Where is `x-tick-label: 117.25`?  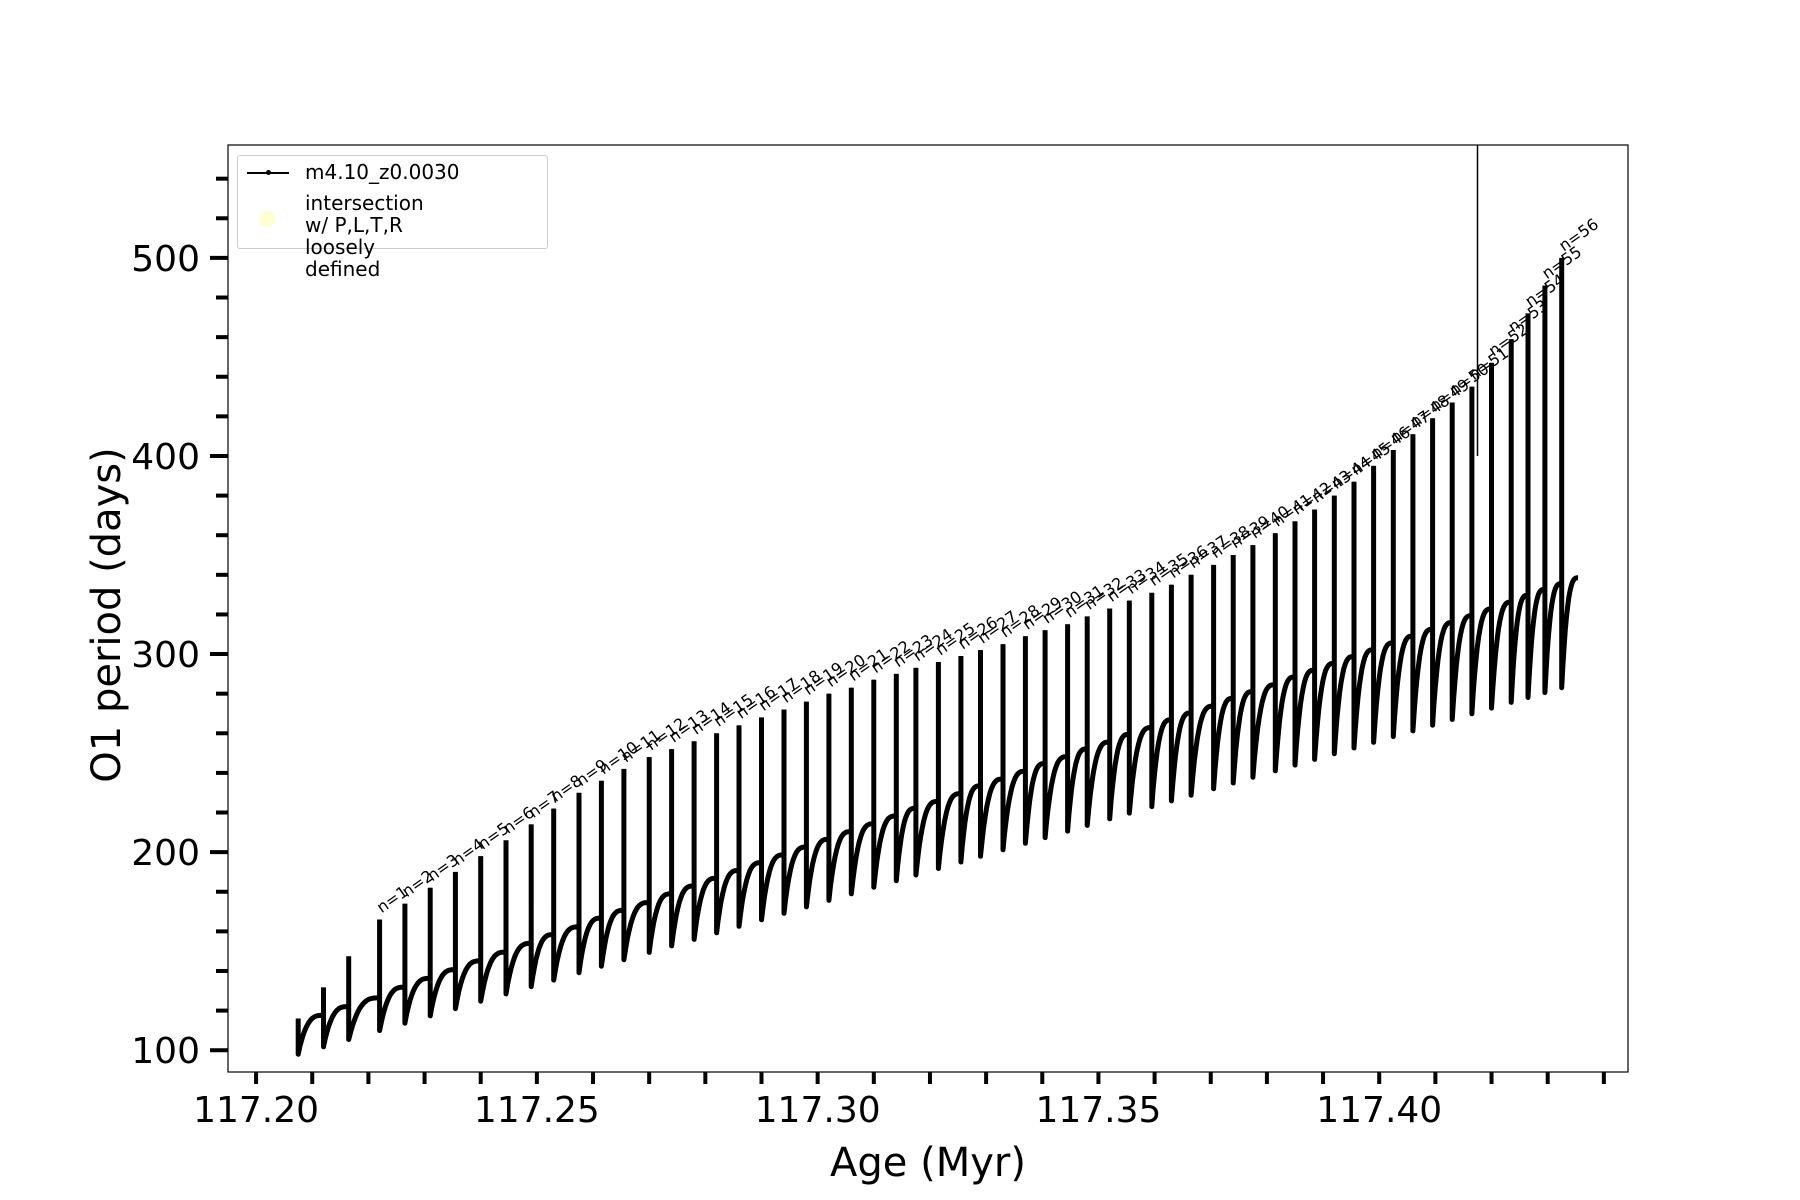 x-tick-label: 117.25 is located at coordinates (537, 1110).